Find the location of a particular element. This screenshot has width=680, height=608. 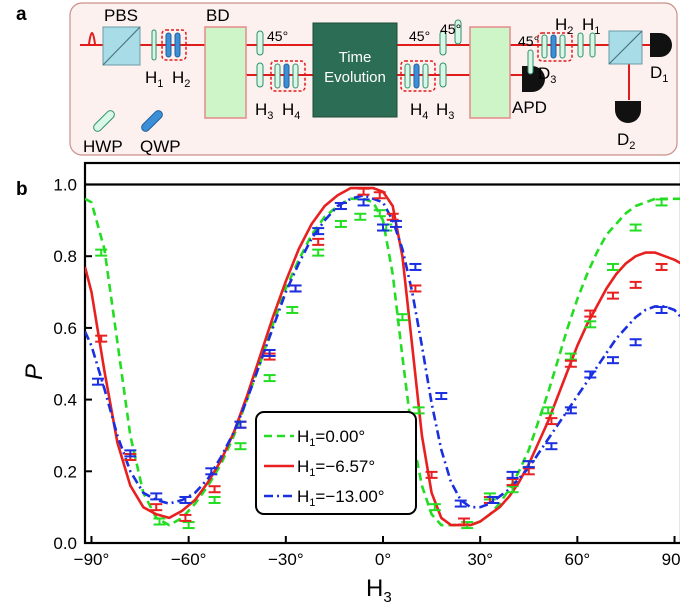

d1-detector-icon is located at coordinates (661, 45).